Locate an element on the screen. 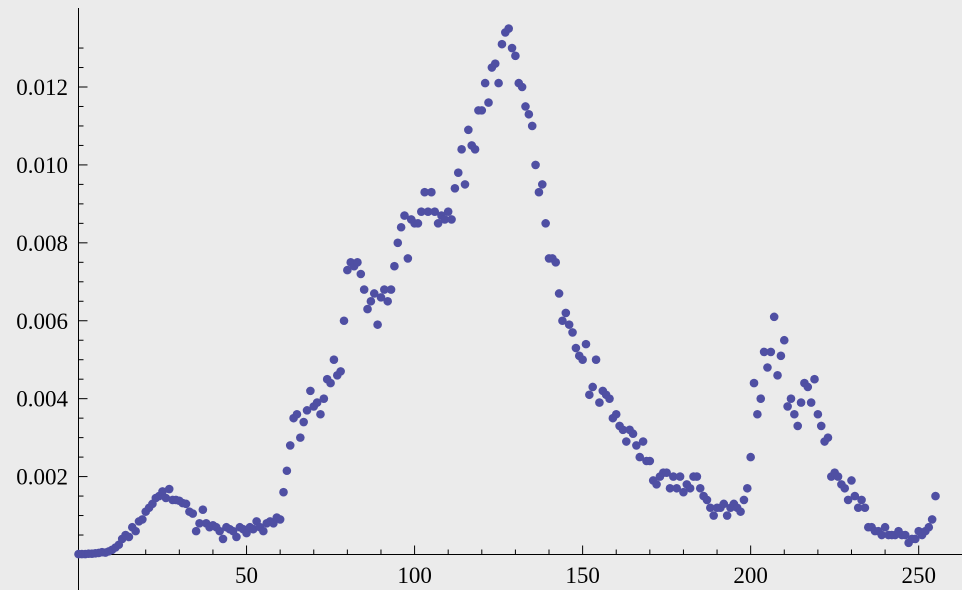  y-tick-label: 0.004 is located at coordinates (42, 399).